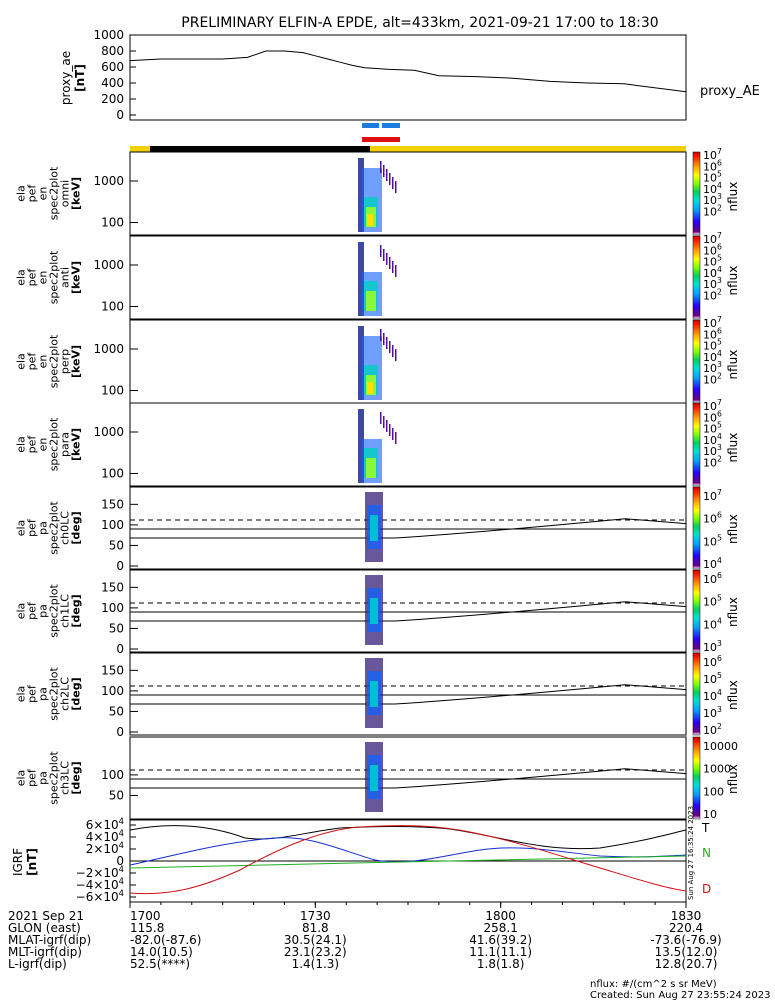  I want to click on pa-panel-ylabel: elapefpaspec2plotch3LC[deg], so click(49, 778).